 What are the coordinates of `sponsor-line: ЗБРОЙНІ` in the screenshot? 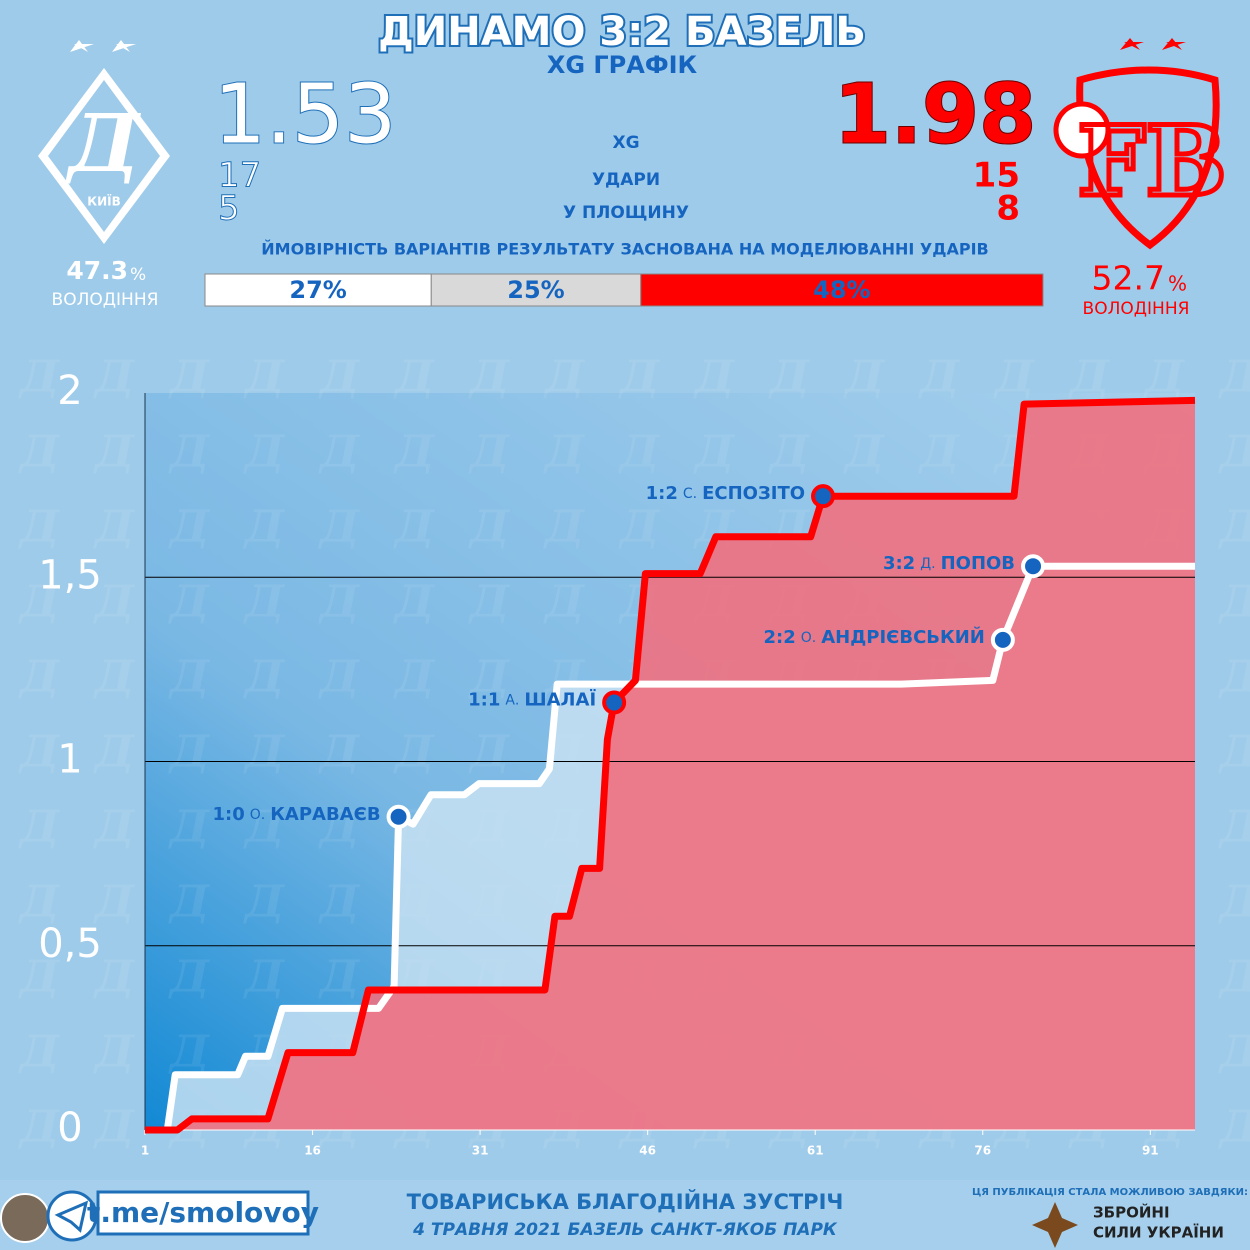 It's located at (1131, 1212).